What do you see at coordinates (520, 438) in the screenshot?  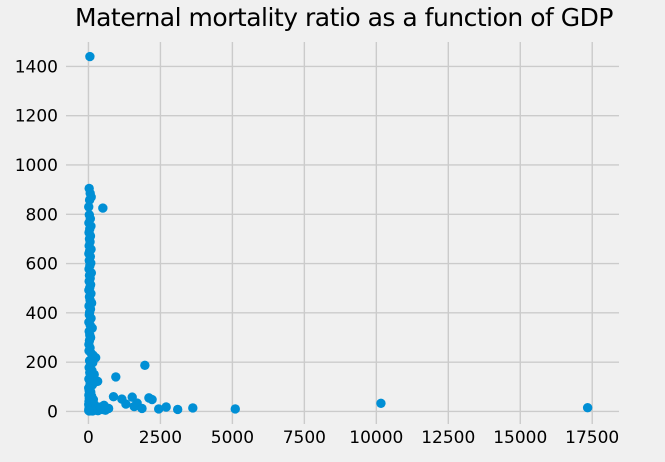 I see `x-tick-label: 15000` at bounding box center [520, 438].